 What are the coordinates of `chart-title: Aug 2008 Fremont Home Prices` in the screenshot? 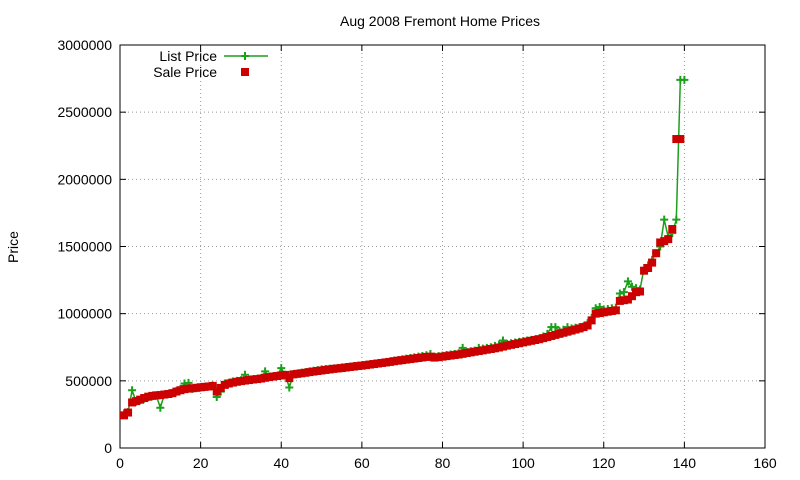 It's located at (440, 21).